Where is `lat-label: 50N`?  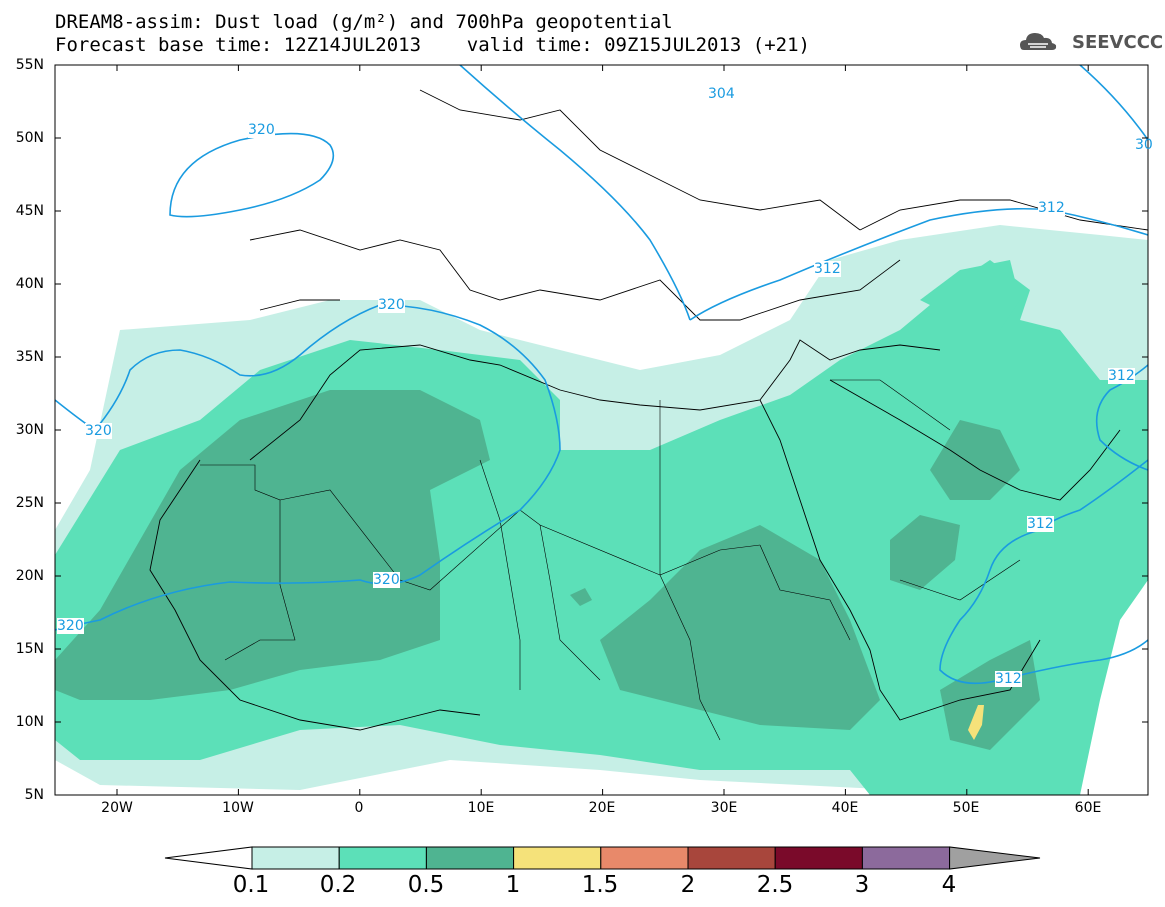 lat-label: 50N is located at coordinates (29, 138).